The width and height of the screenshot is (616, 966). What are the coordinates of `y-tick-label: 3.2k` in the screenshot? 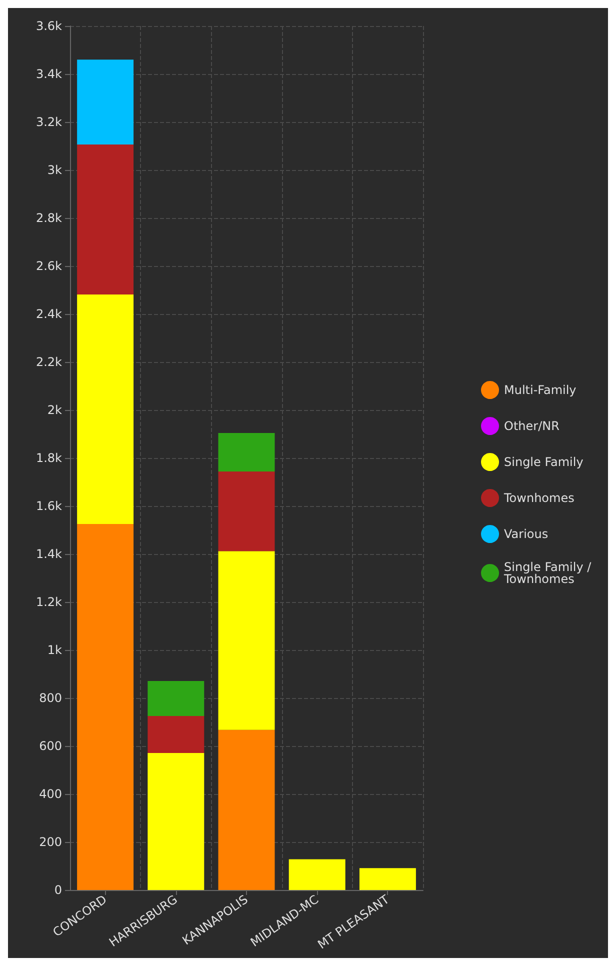 It's located at (49, 122).